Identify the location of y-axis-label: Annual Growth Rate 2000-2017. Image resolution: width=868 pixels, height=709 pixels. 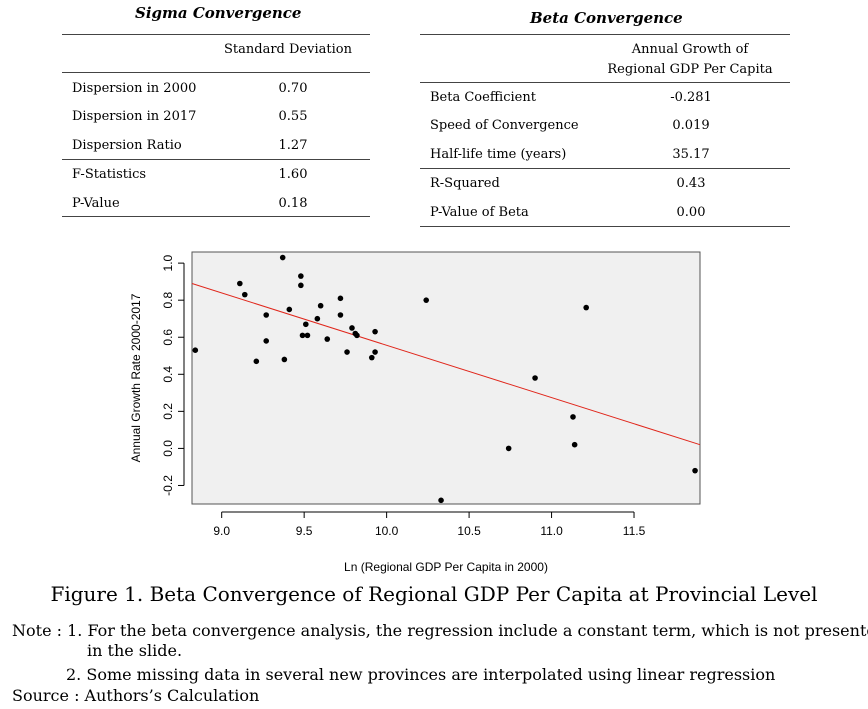
(136, 377).